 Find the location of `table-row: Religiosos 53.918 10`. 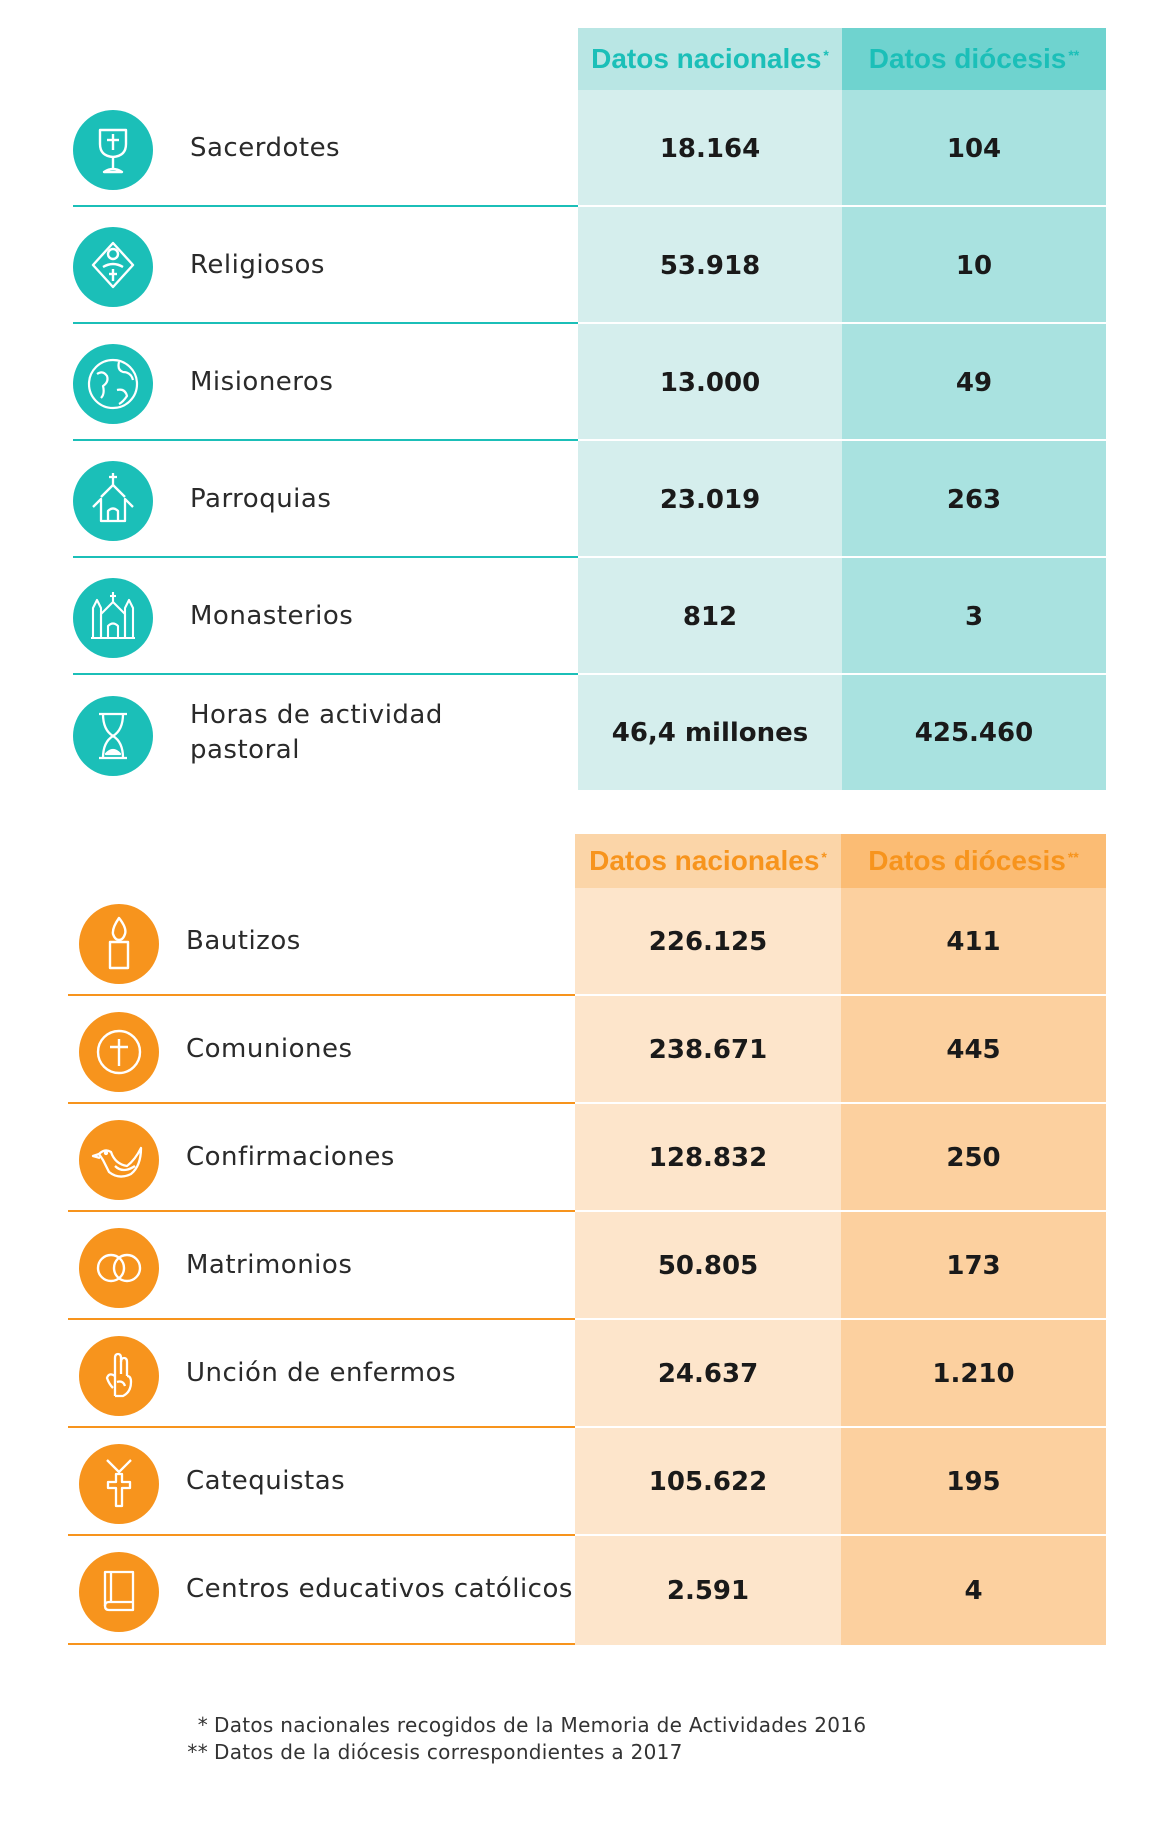

table-row: Religiosos 53.918 10 is located at coordinates (578, 265).